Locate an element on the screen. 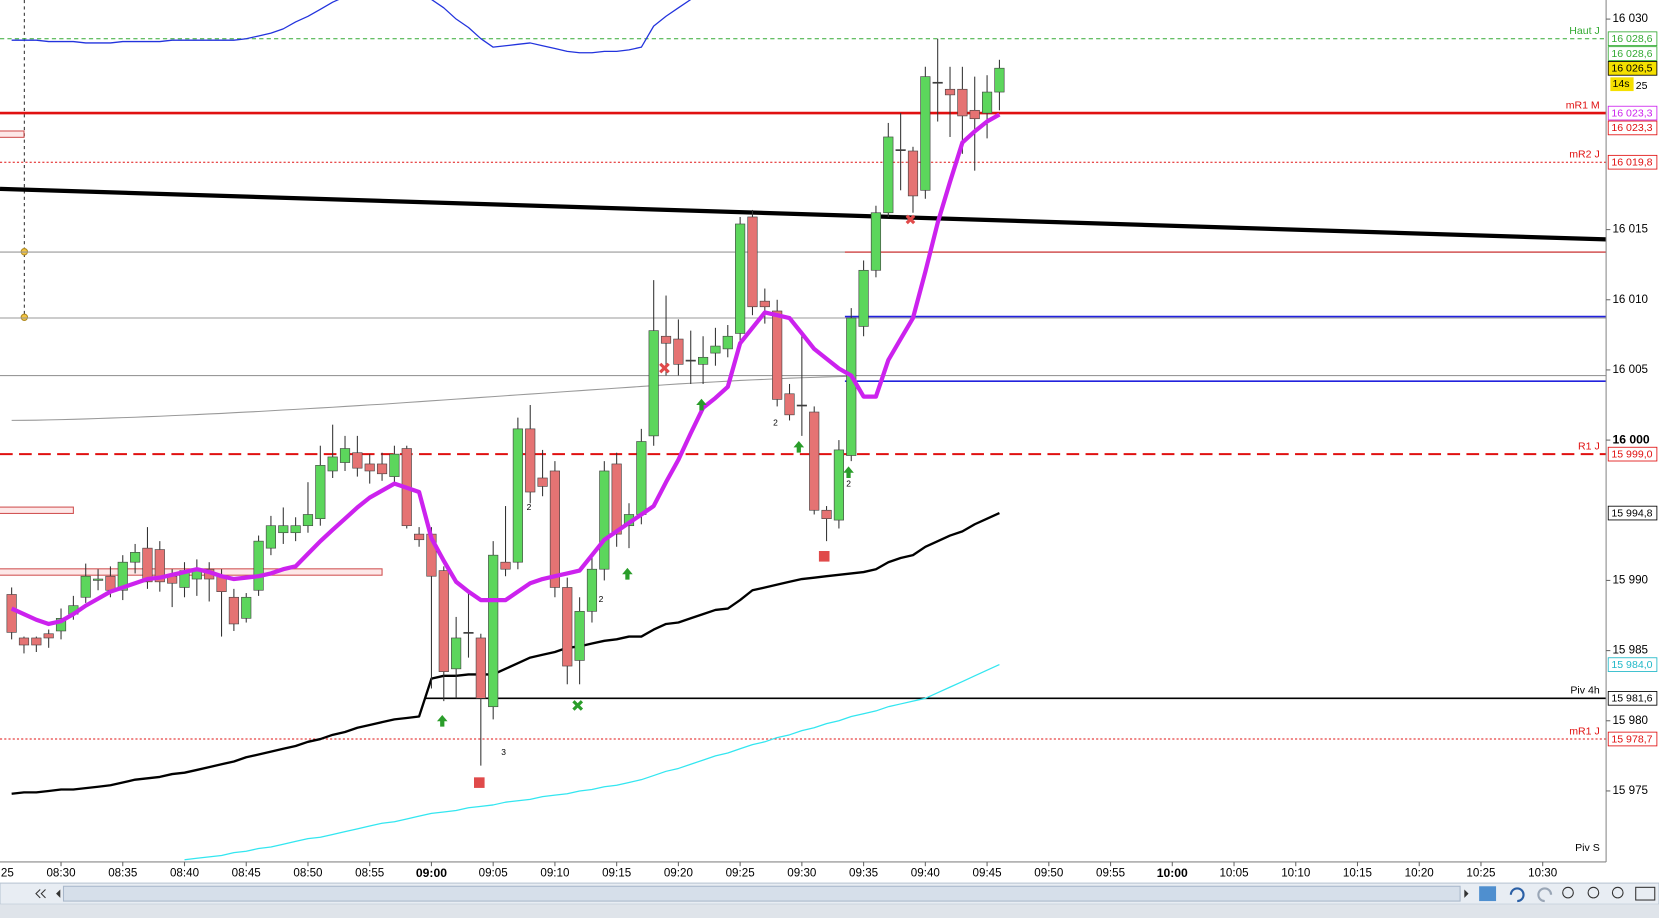 This screenshot has height=918, width=1659. x-tick-label: 09:30 is located at coordinates (802, 873).